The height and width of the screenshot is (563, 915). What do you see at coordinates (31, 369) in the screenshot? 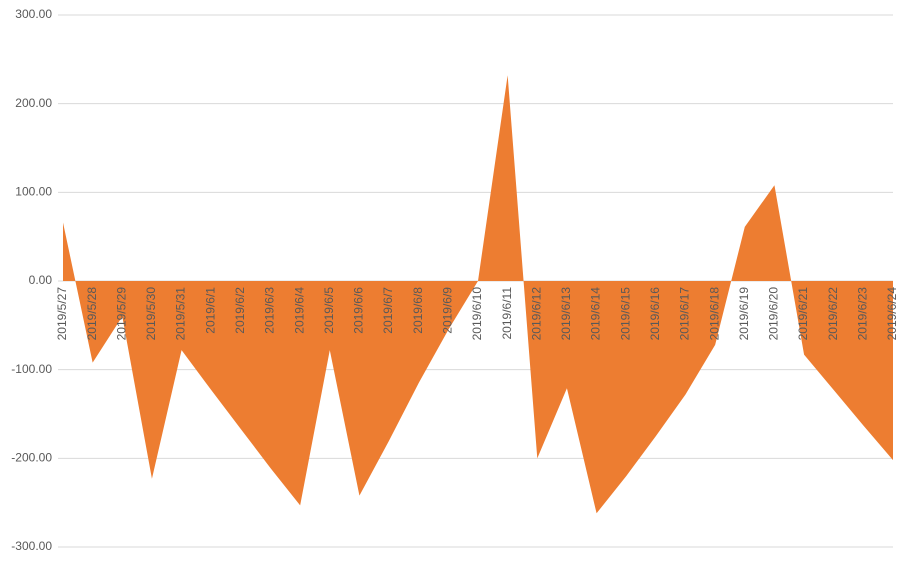
I see `y-tick-label: -100.00` at bounding box center [31, 369].